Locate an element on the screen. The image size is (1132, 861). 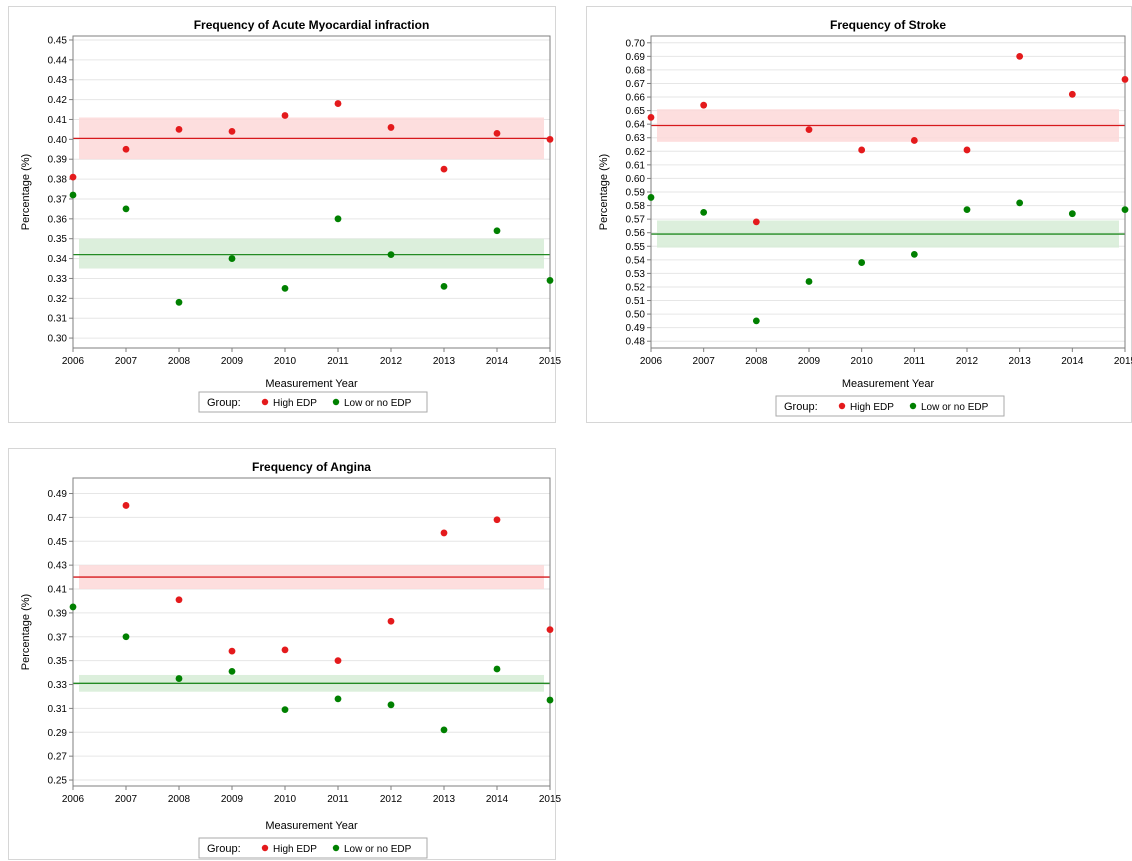
x-tick-label: 2010 is located at coordinates (862, 361).